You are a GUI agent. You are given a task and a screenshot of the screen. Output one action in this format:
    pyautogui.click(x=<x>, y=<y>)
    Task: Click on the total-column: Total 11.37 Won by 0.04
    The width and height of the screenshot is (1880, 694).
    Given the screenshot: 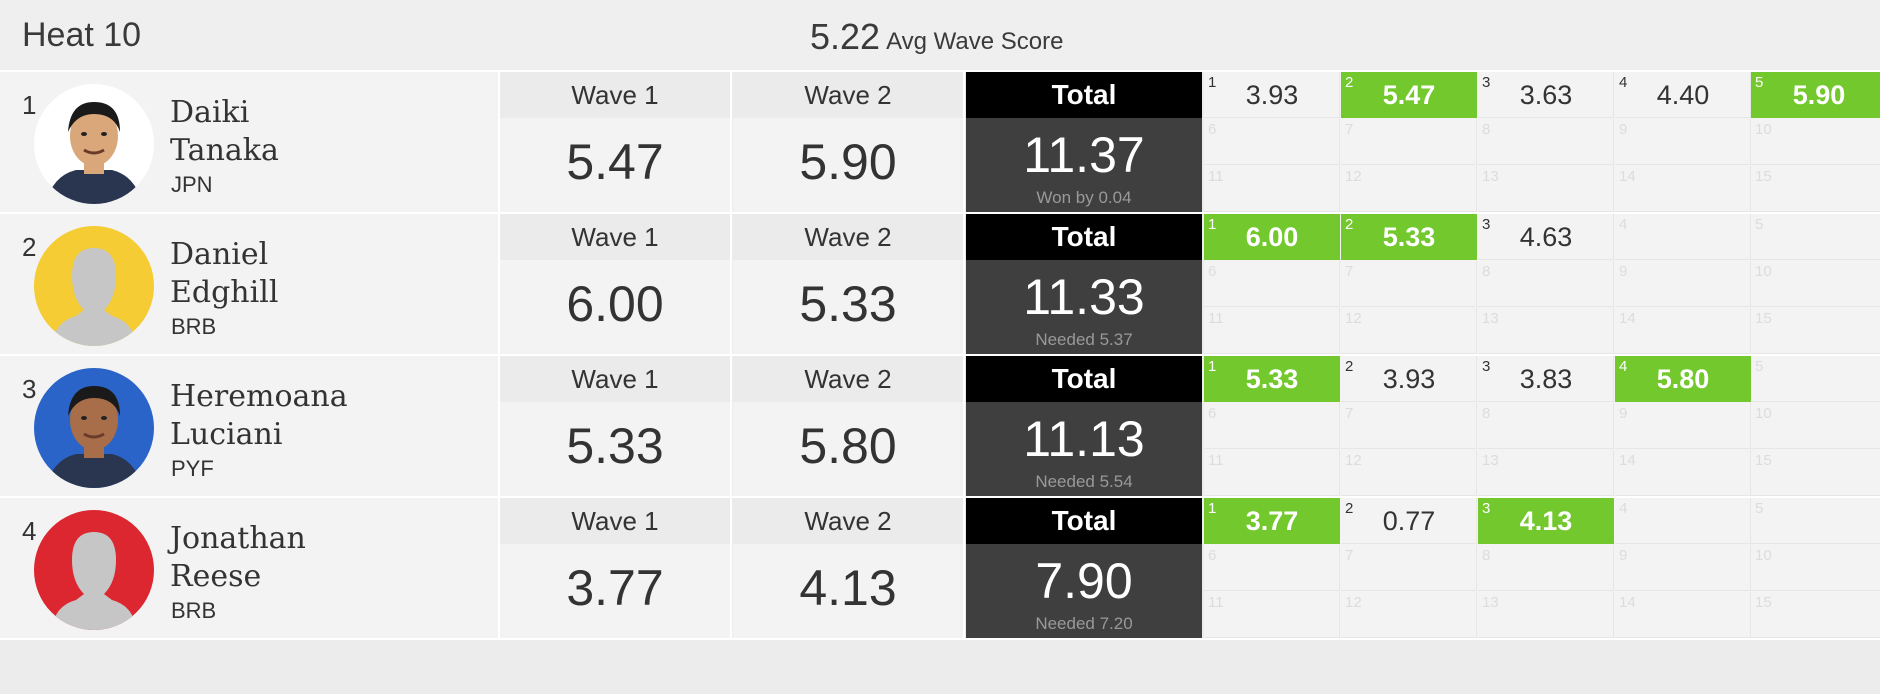 What is the action you would take?
    pyautogui.click(x=1084, y=142)
    